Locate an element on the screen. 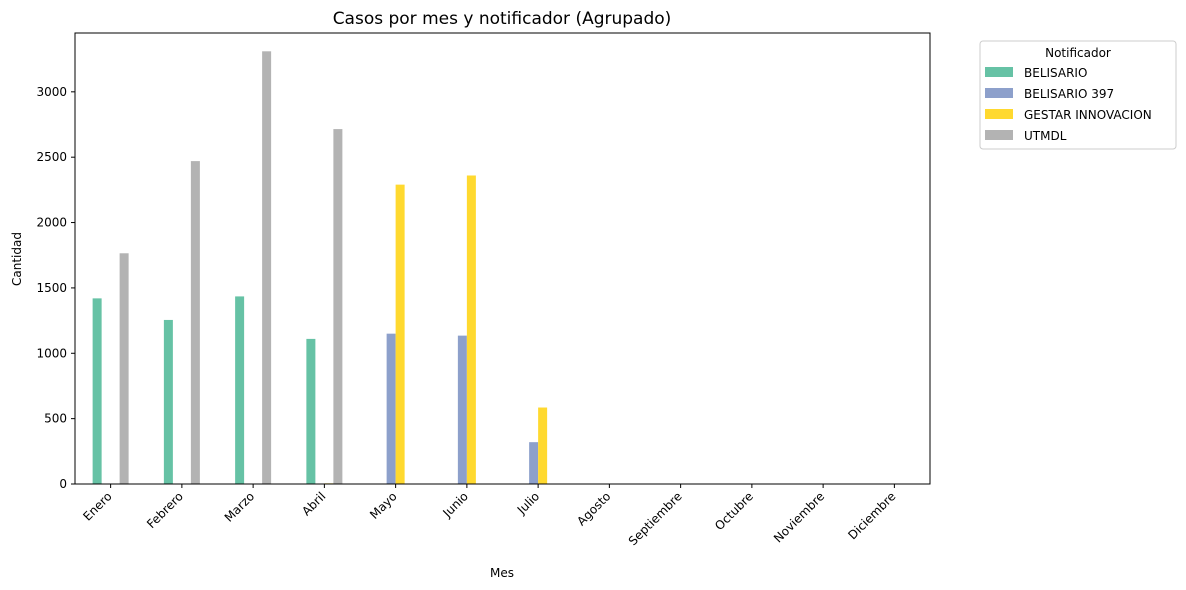 The width and height of the screenshot is (1186, 590). x-tick-label: Diciembre is located at coordinates (871, 515).